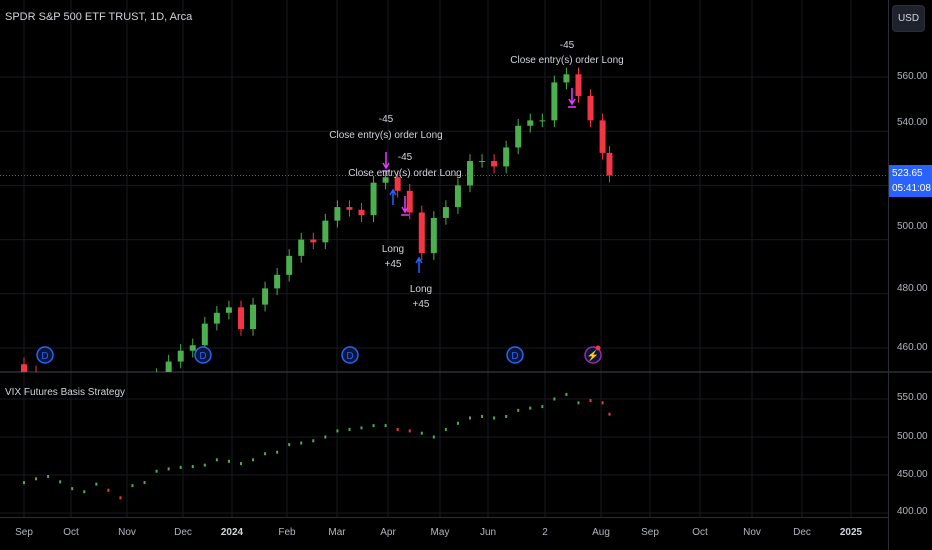 This screenshot has height=550, width=932. What do you see at coordinates (912, 474) in the screenshot?
I see `indicator-tick: 450.00` at bounding box center [912, 474].